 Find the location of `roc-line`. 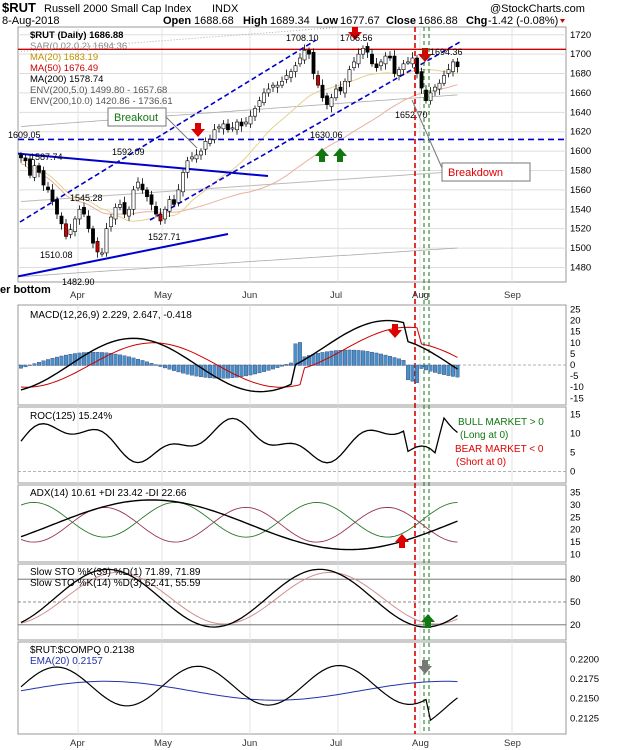

roc-line is located at coordinates (239, 440).